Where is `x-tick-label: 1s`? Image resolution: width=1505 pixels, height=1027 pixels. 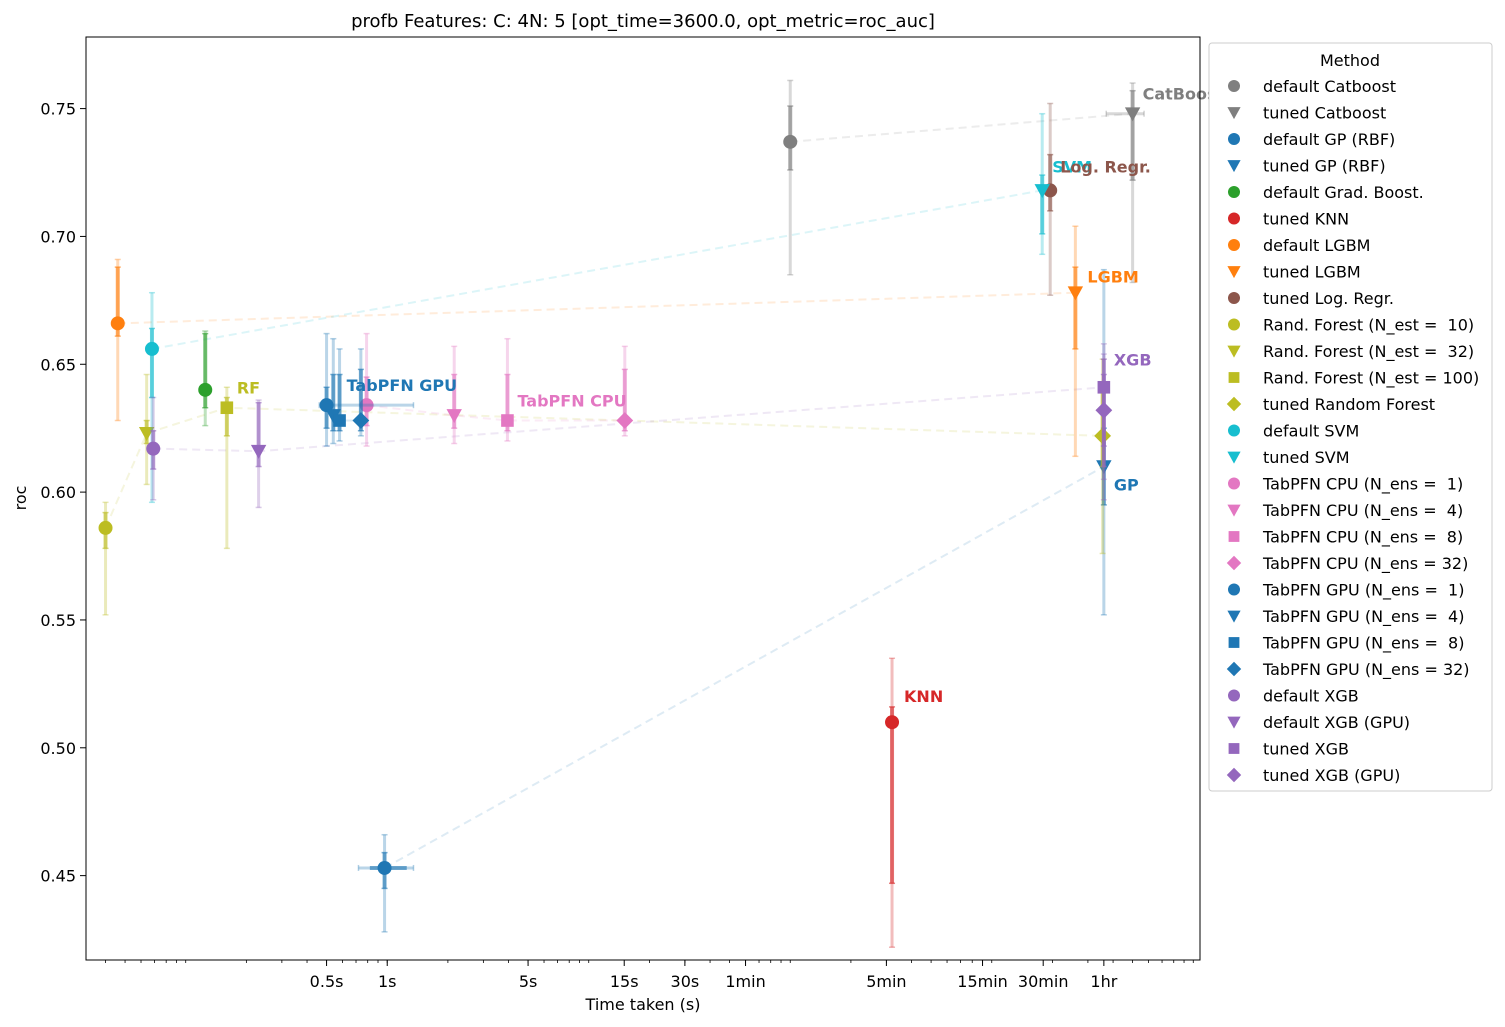 x-tick-label: 1s is located at coordinates (387, 981).